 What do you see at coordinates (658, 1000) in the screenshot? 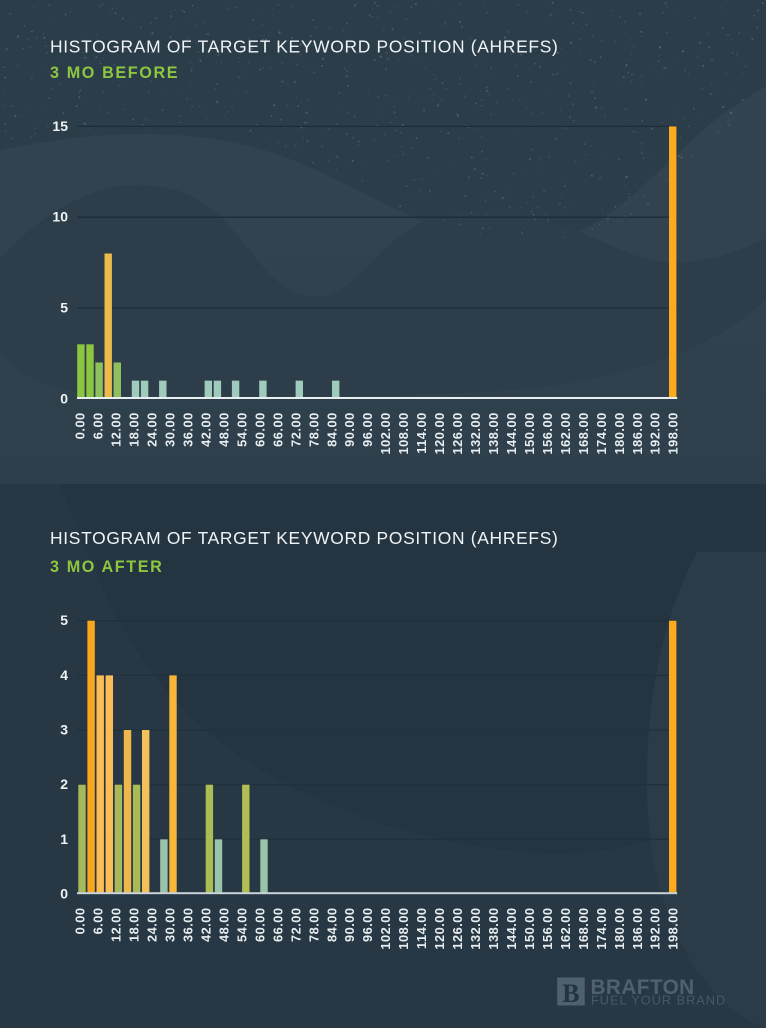
I see `svg-text: FUEL YOUR BRAND` at bounding box center [658, 1000].